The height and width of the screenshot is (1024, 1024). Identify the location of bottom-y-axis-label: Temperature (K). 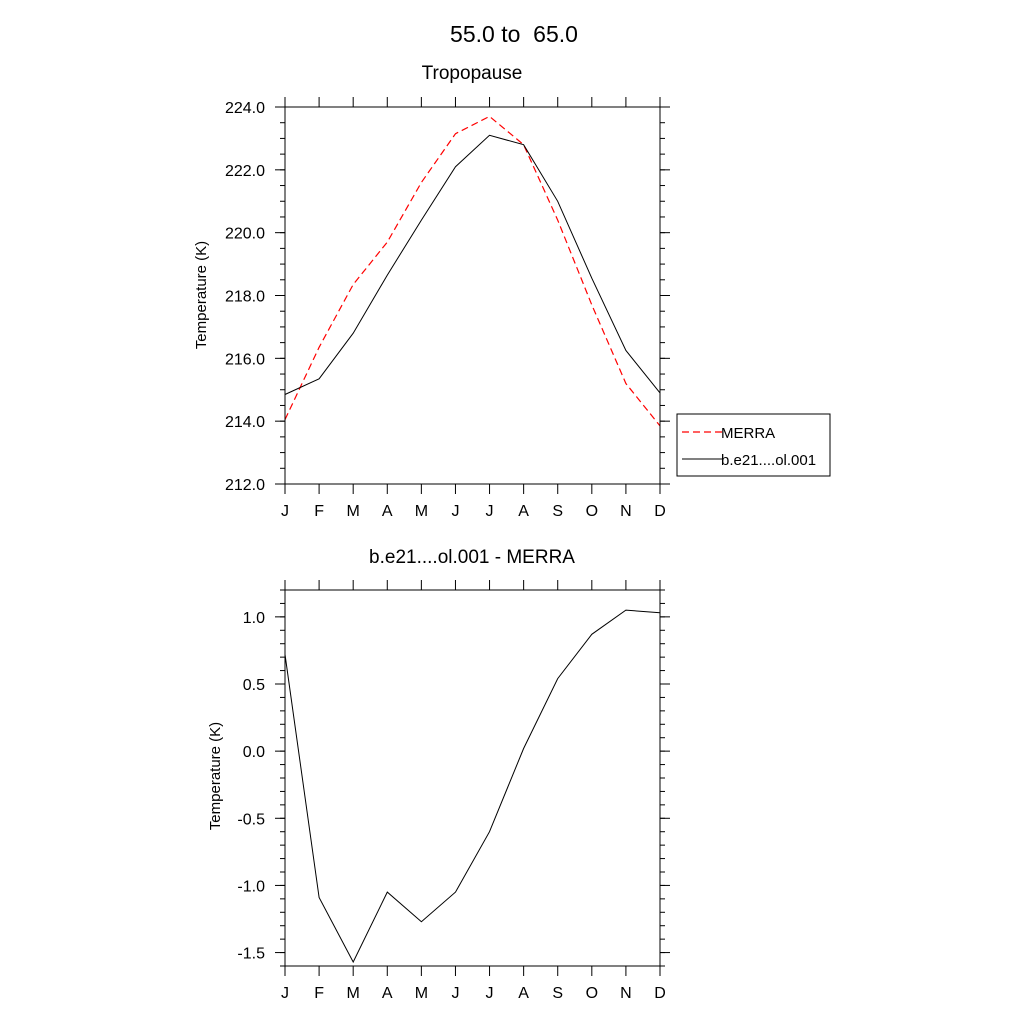
(215, 776).